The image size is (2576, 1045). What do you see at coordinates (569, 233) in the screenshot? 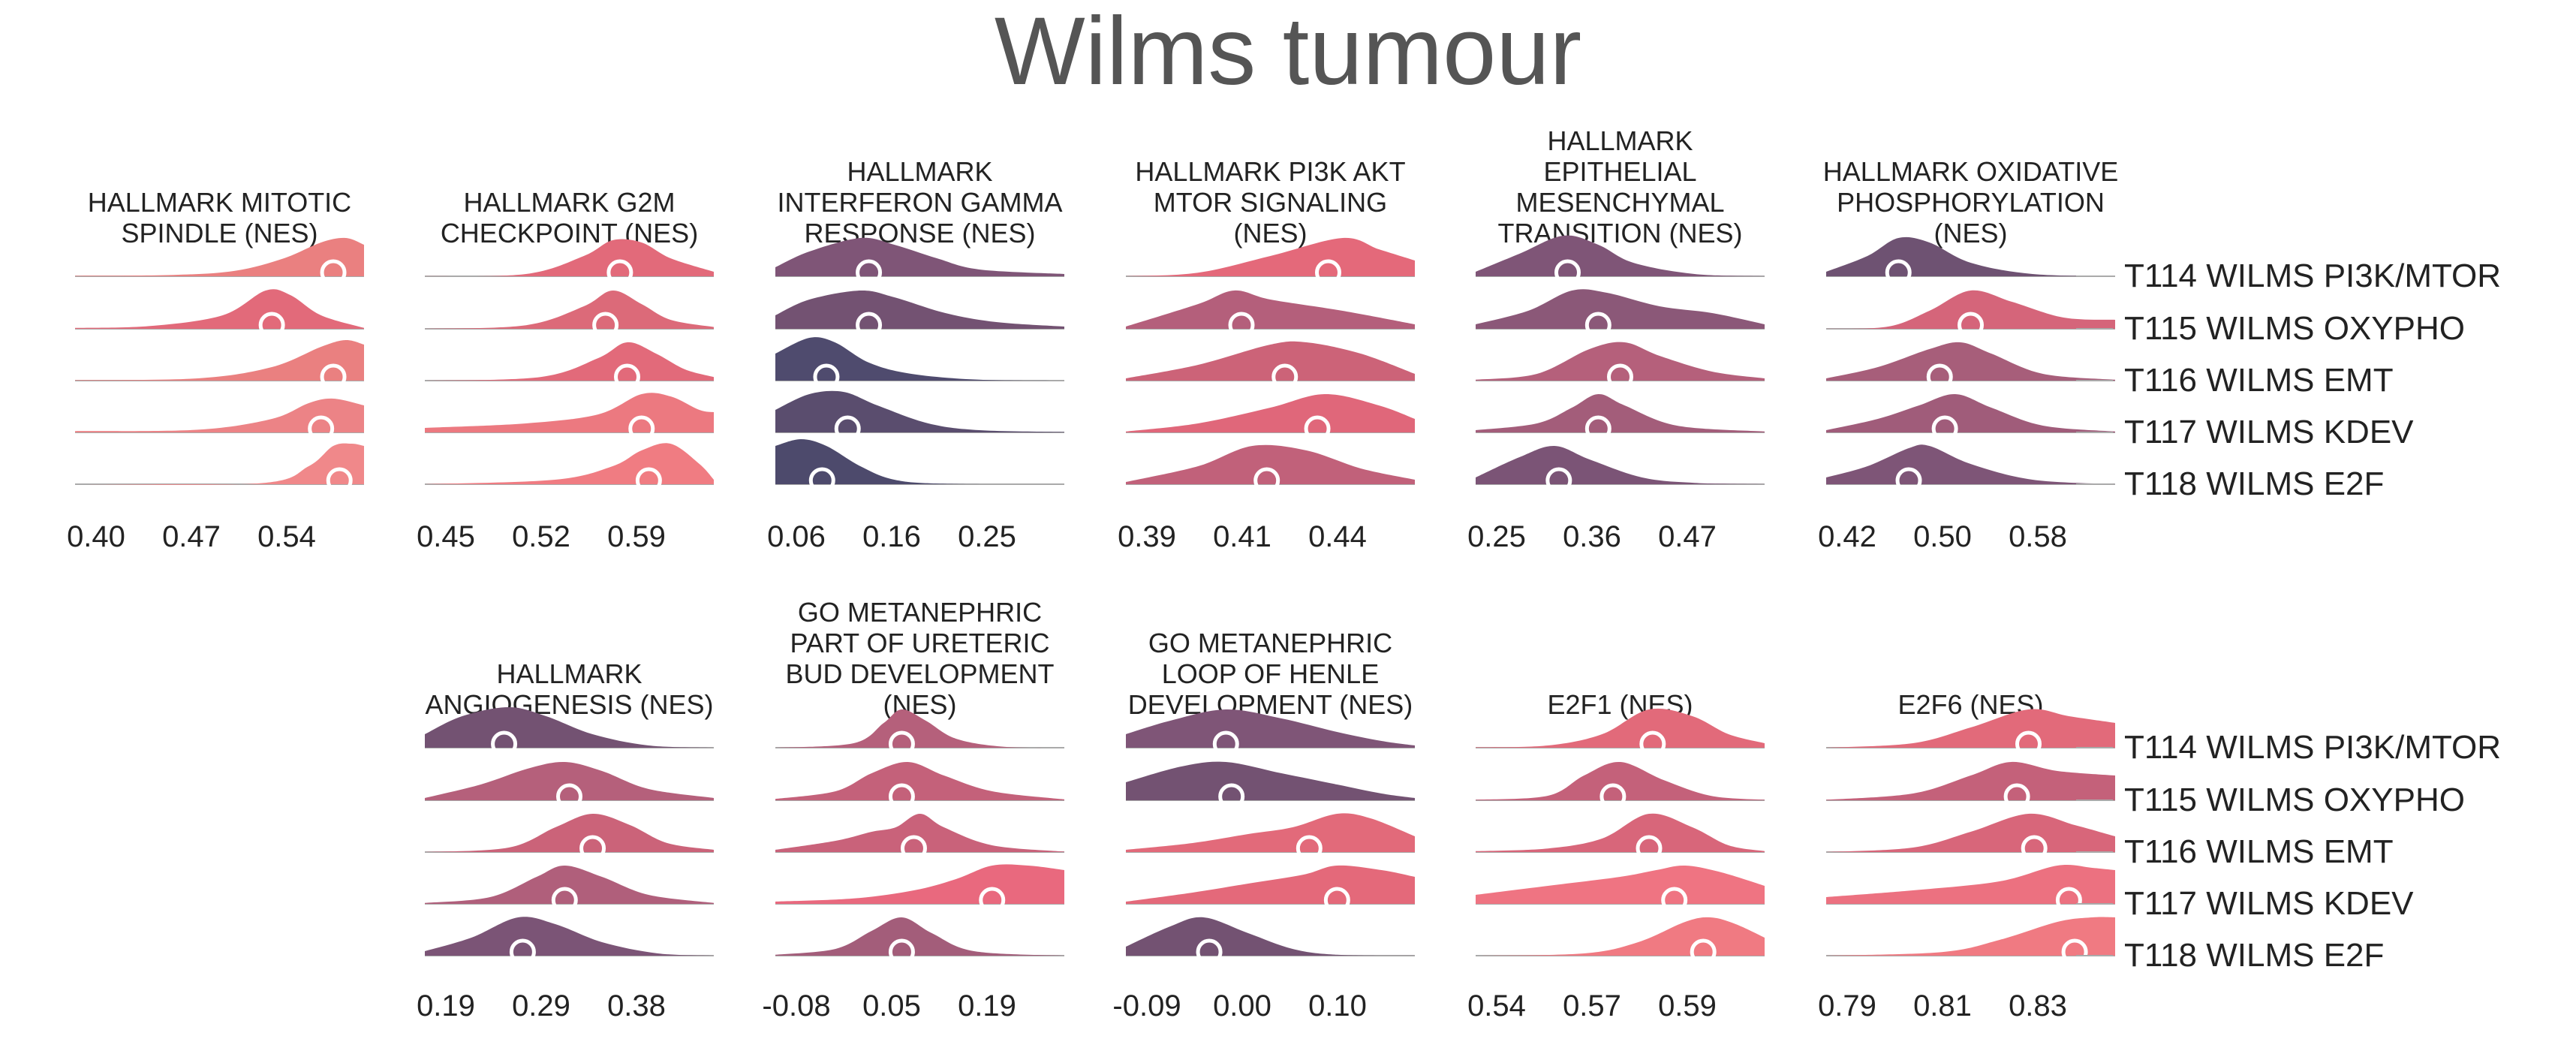
I see `panel-title-line: CHECKPOINT (NES)` at bounding box center [569, 233].